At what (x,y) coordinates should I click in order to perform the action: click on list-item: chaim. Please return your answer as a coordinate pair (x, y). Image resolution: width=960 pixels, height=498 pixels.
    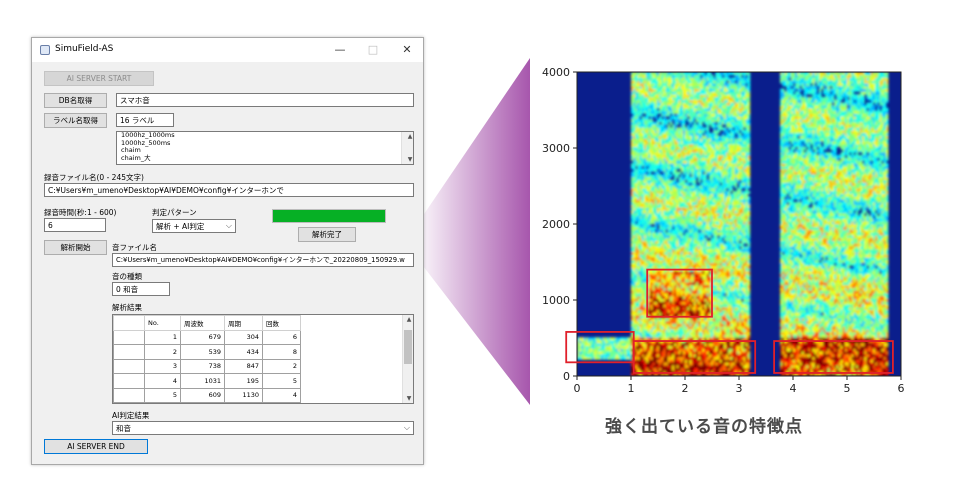
    Looking at the image, I should click on (131, 150).